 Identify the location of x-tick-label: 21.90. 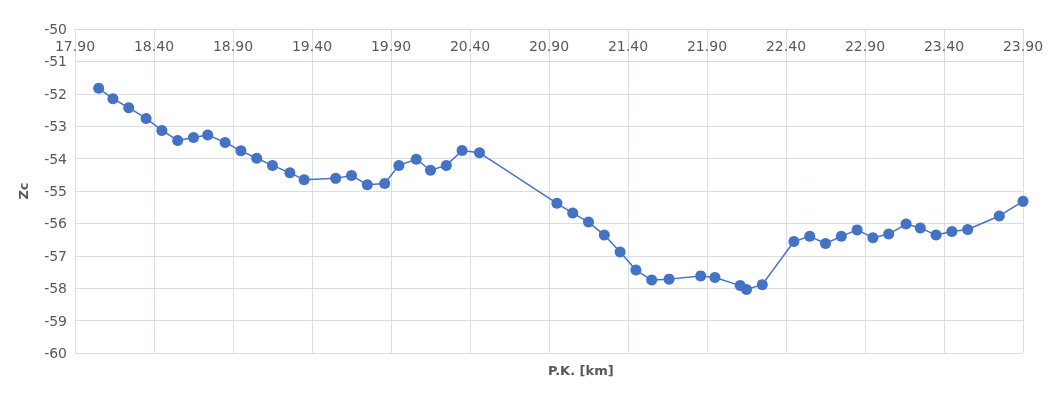
(707, 46).